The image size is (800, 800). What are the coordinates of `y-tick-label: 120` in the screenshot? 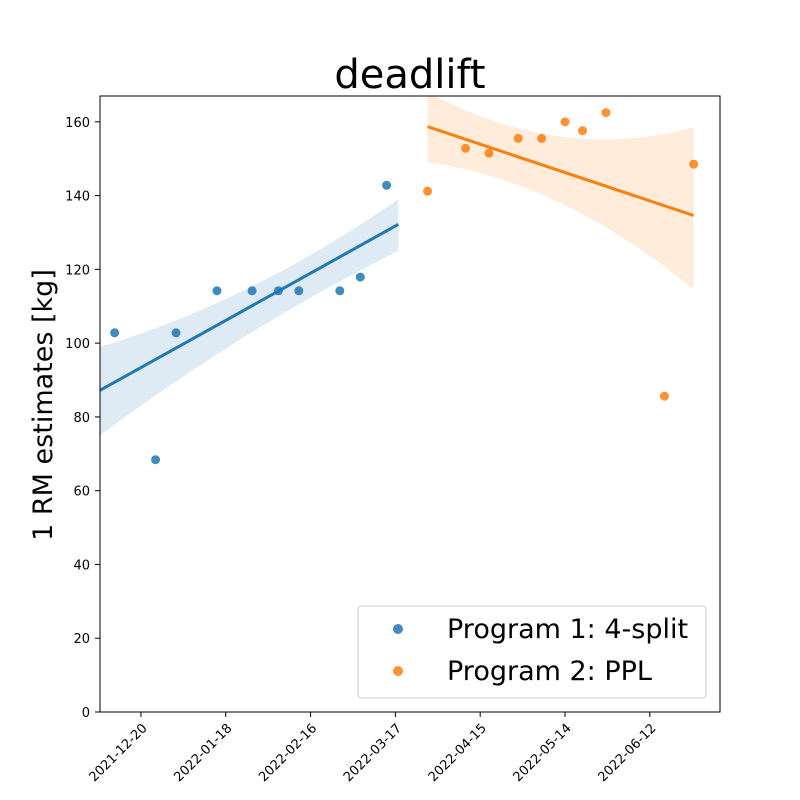 It's located at (77, 270).